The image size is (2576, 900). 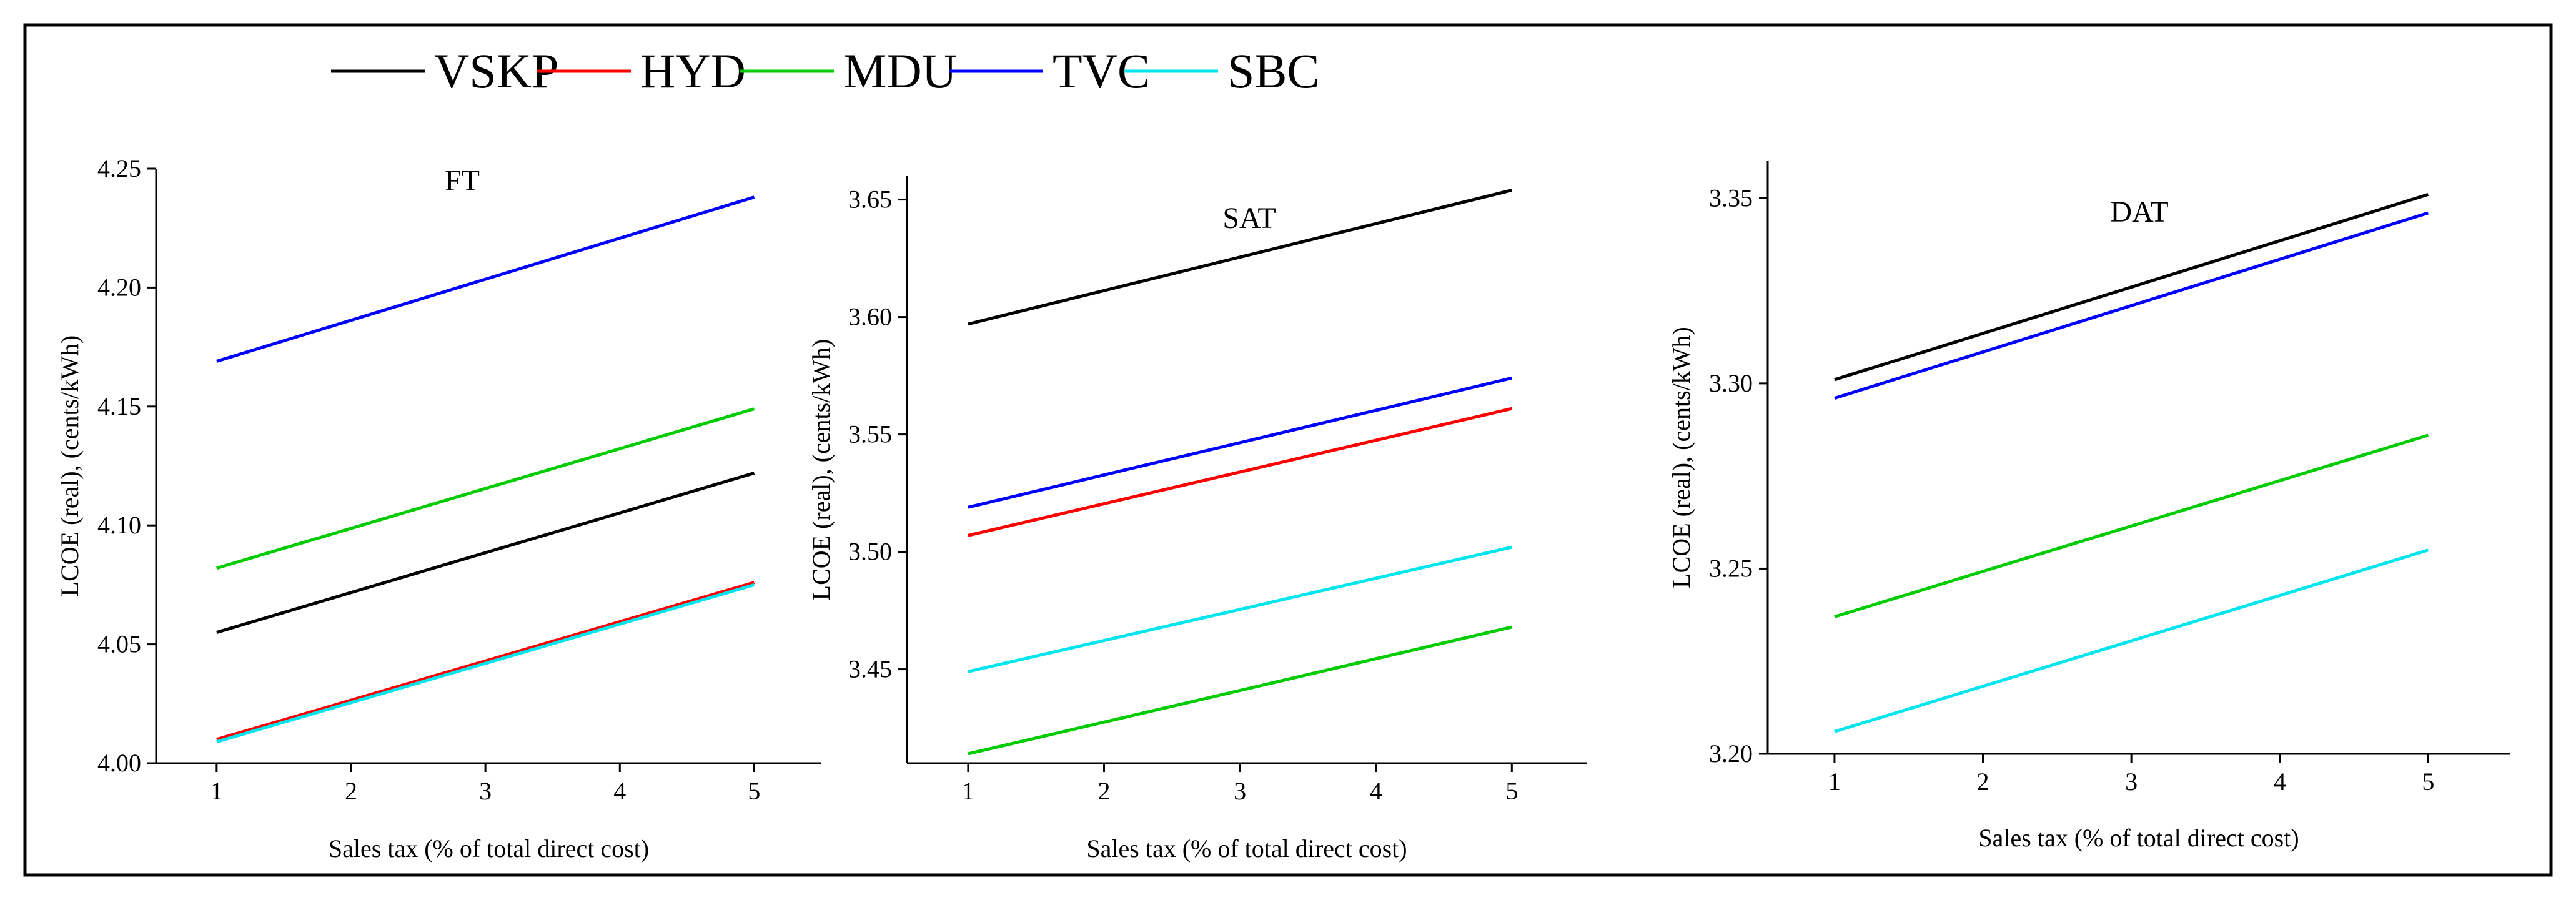 I want to click on y-tick-label: 4.15, so click(x=119, y=406).